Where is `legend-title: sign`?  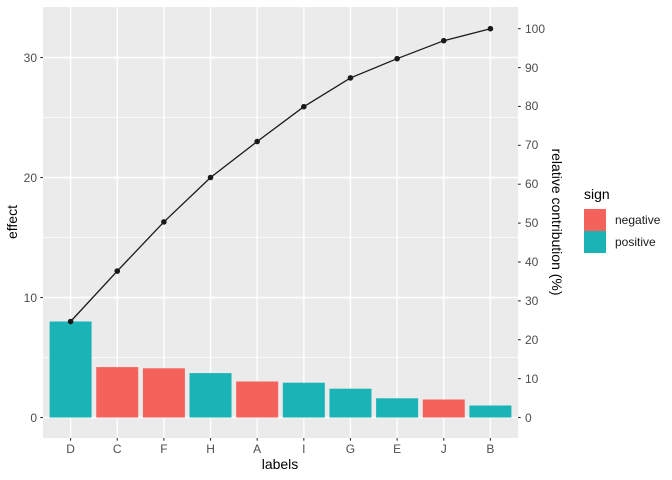 legend-title: sign is located at coordinates (597, 194).